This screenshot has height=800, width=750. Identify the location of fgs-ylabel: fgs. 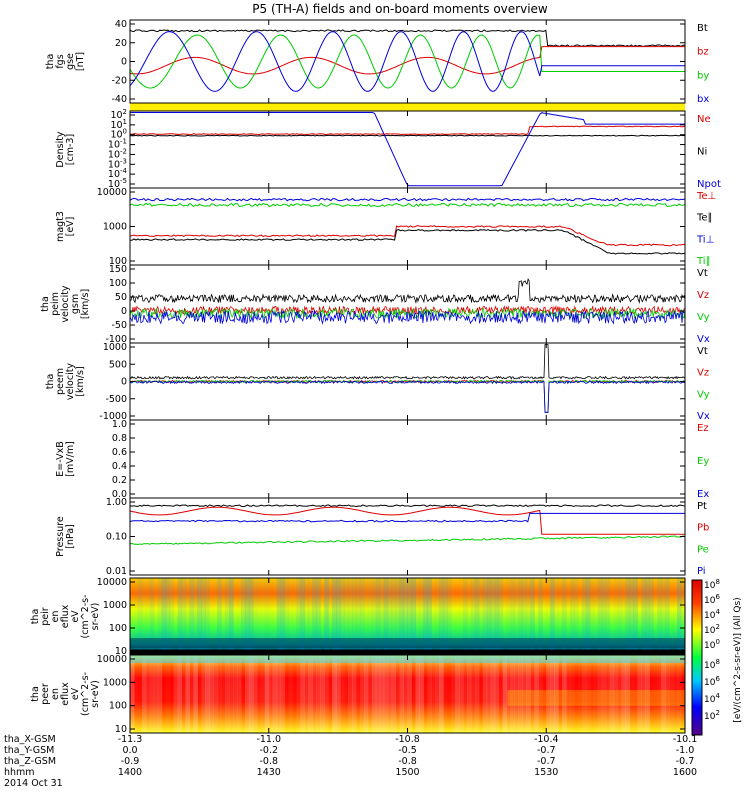
(60, 61).